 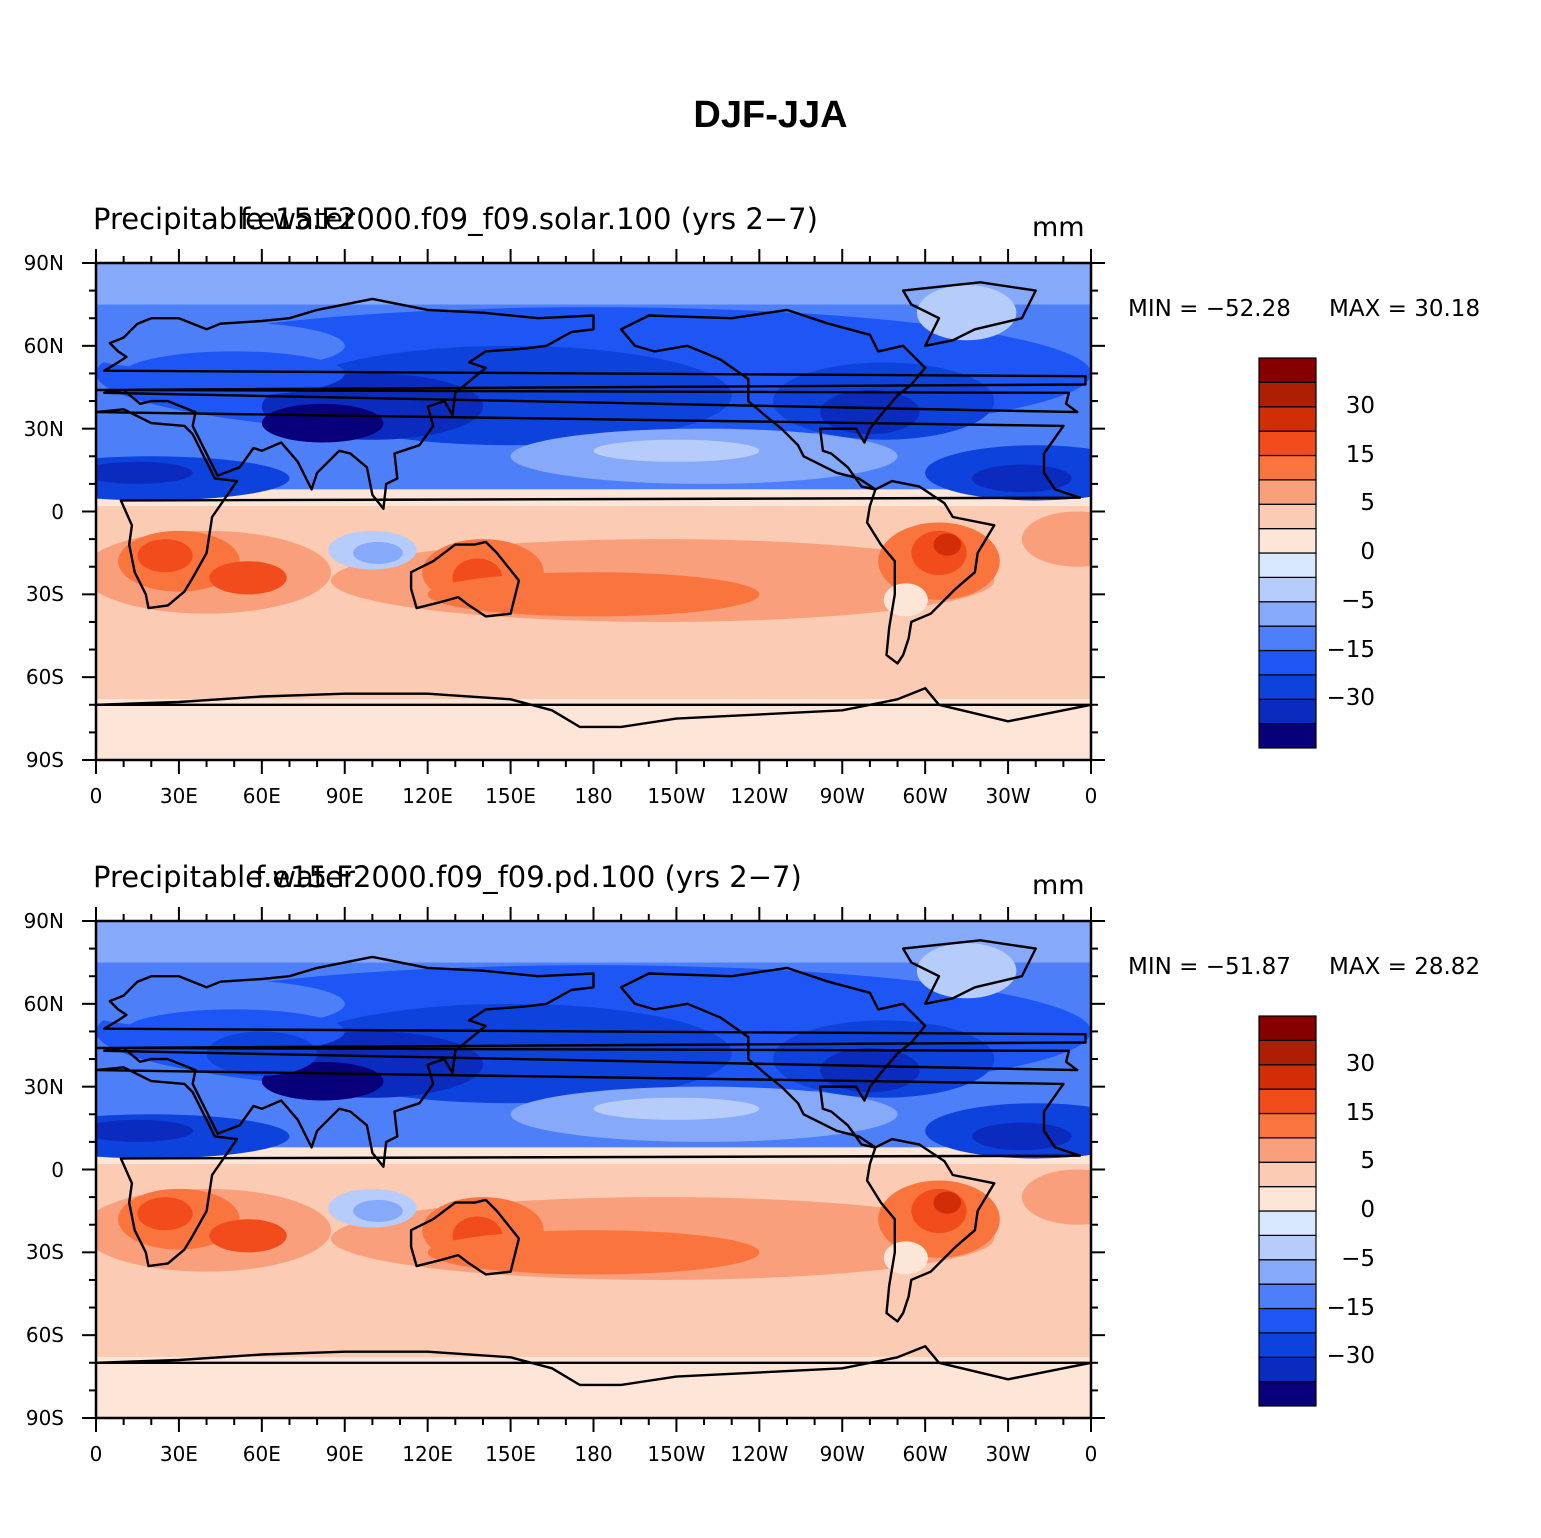 I want to click on max-label: MAX = 30.18, so click(x=1405, y=309).